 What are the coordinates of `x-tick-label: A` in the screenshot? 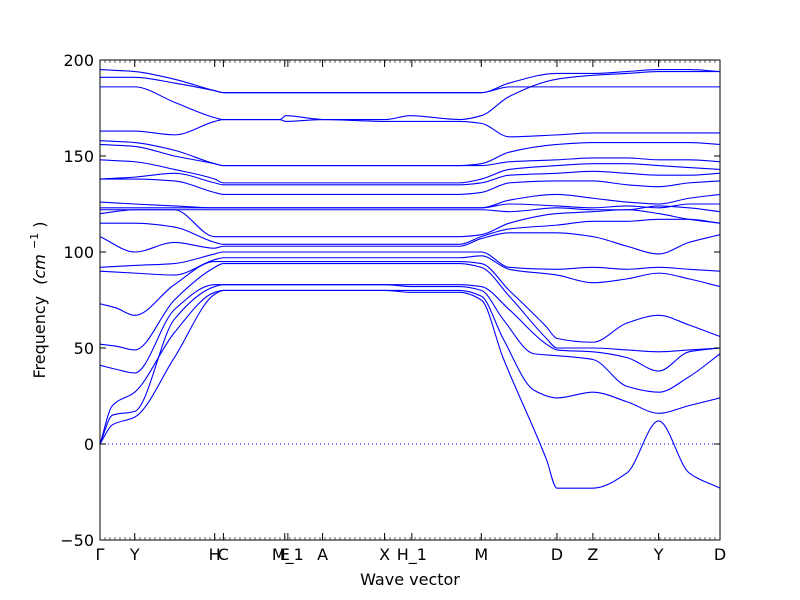 It's located at (322, 554).